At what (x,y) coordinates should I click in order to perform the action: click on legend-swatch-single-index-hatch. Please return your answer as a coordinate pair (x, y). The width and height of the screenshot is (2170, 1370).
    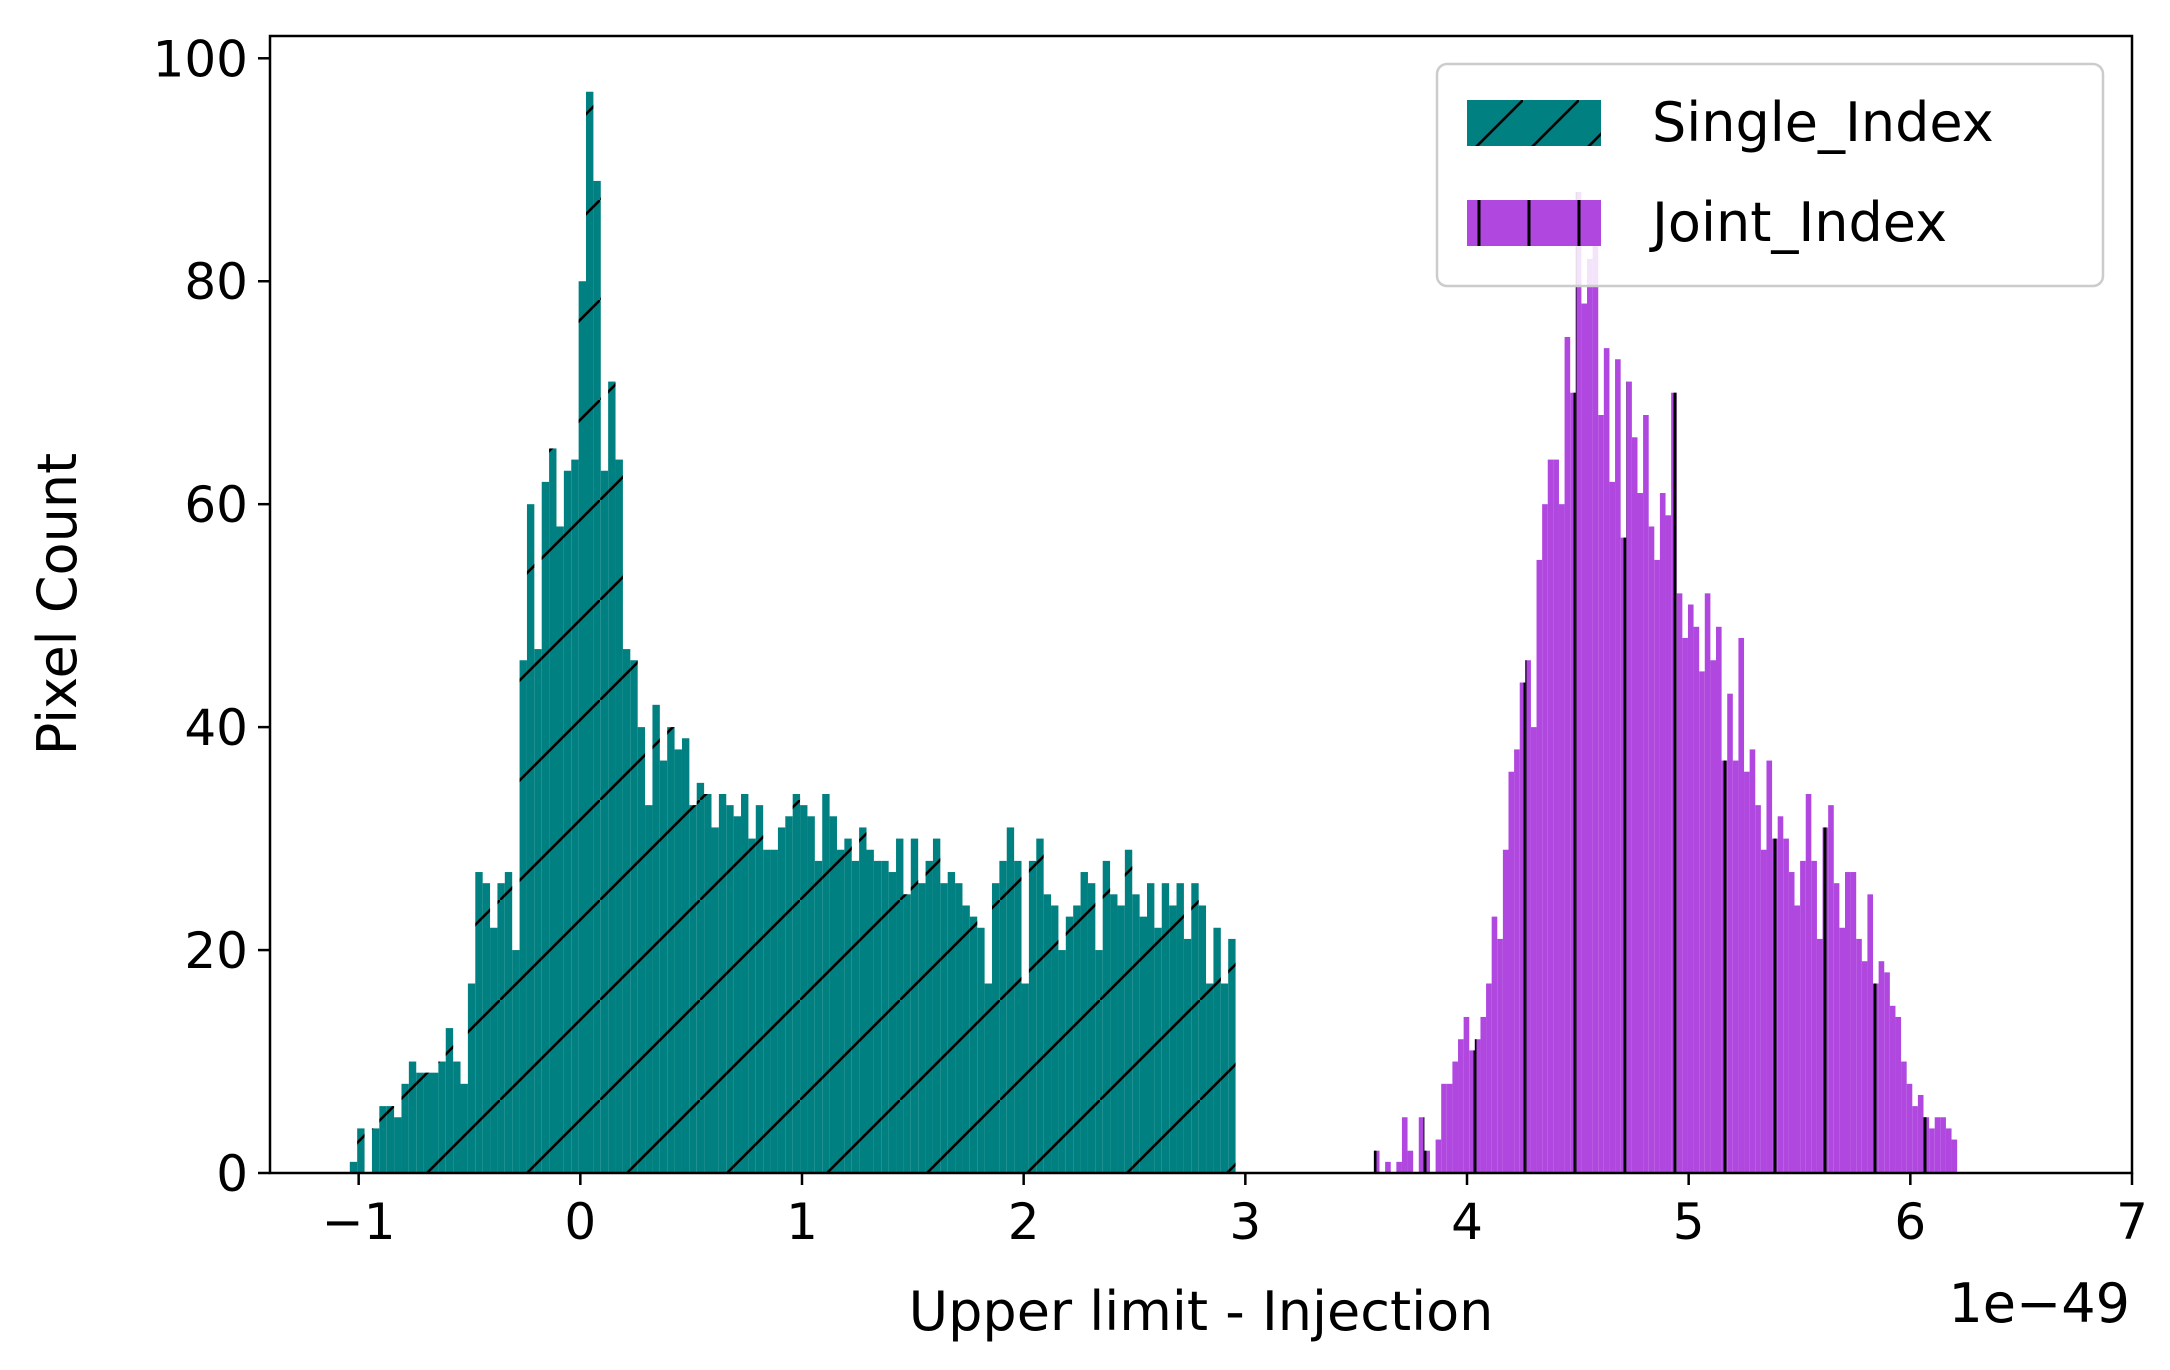
    Looking at the image, I should click on (1534, 123).